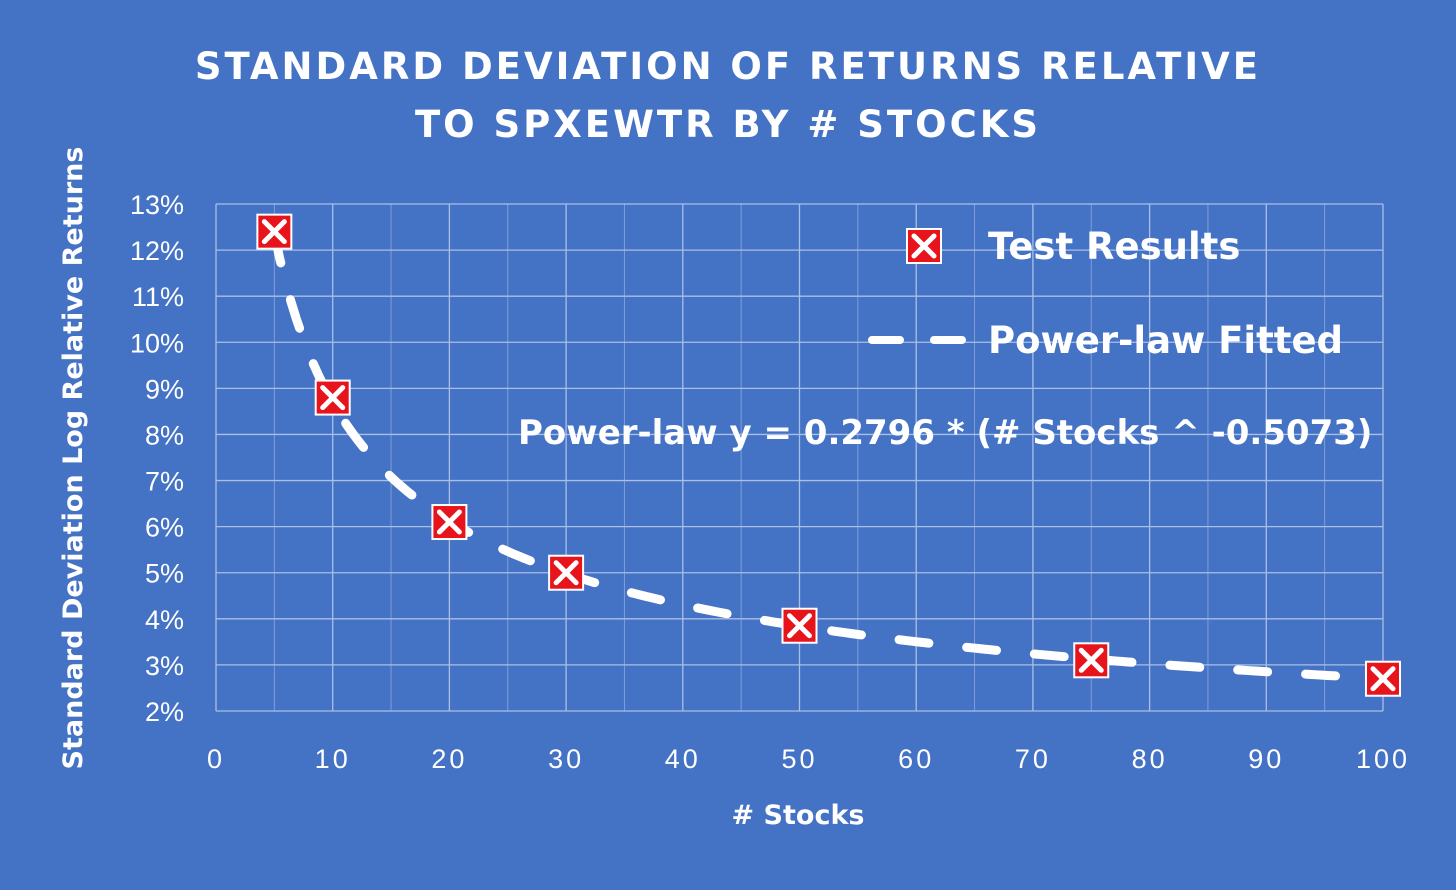 The height and width of the screenshot is (890, 1456). I want to click on y-tick-label: 12%, so click(157, 251).